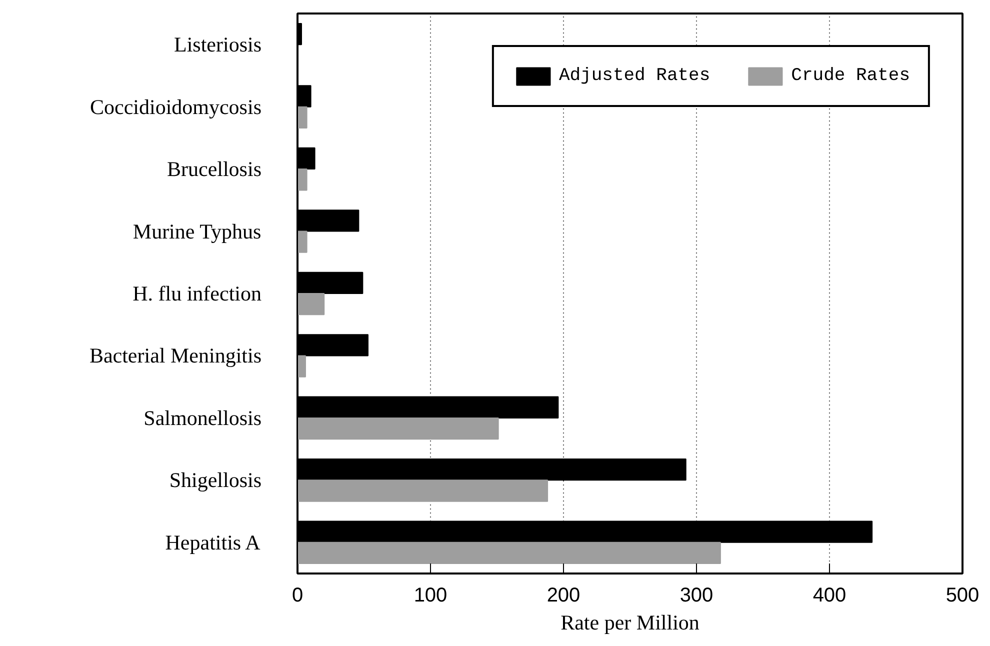 Image resolution: width=990 pixels, height=646 pixels. Describe the element at coordinates (218, 44) in the screenshot. I see `y-tick-label: Listeriosis` at that location.